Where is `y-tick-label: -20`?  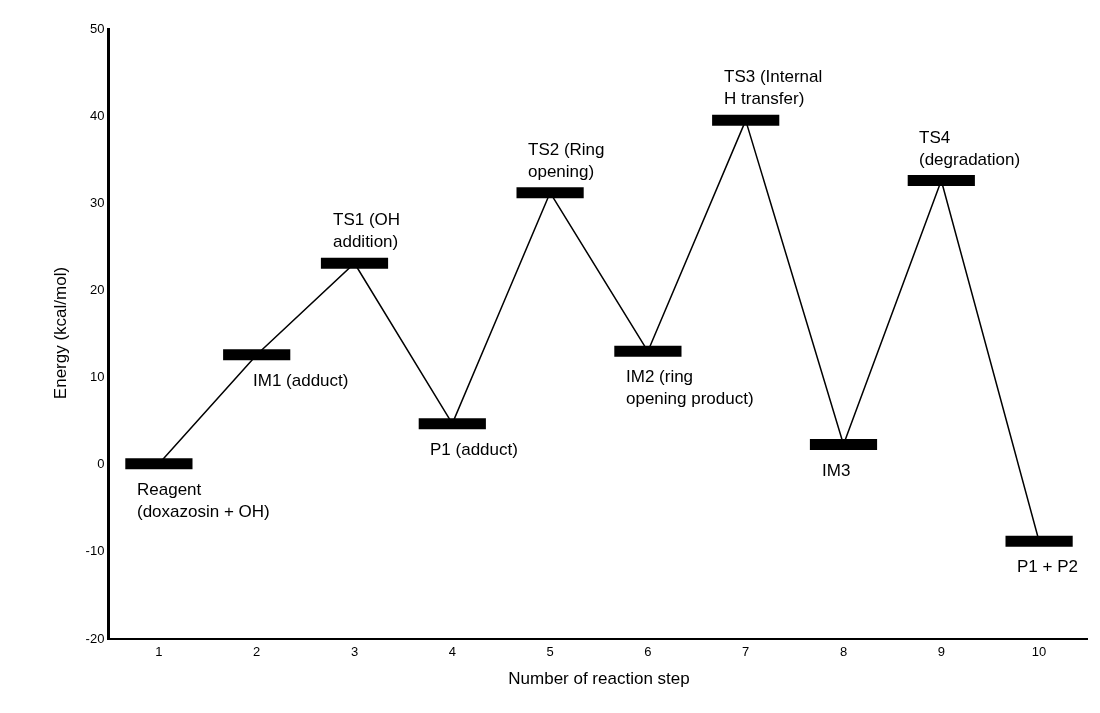 y-tick-label: -20 is located at coordinates (95, 638).